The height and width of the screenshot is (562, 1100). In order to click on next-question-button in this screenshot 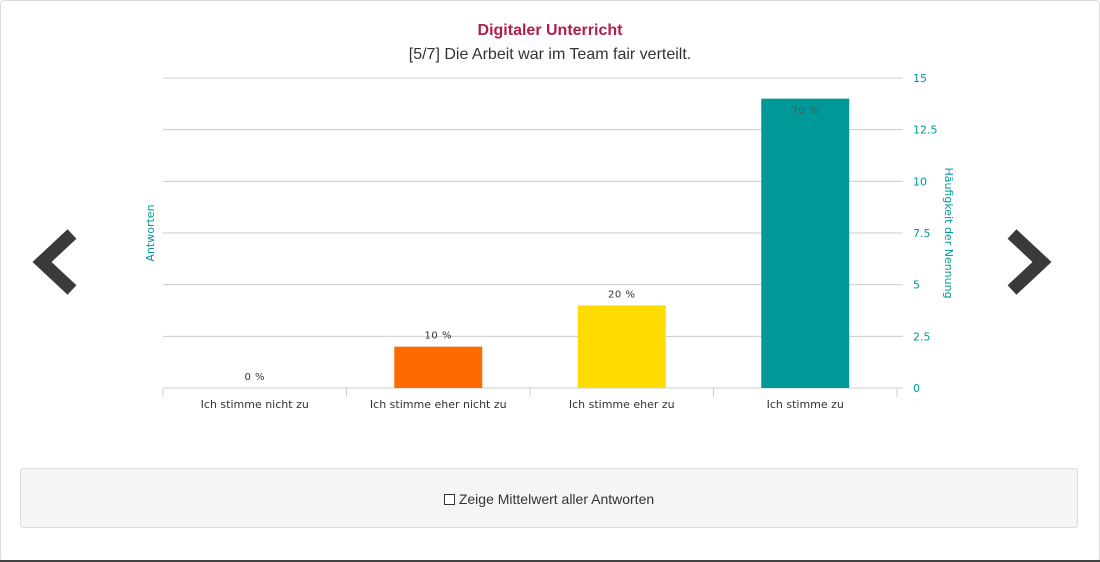, I will do `click(1026, 262)`.